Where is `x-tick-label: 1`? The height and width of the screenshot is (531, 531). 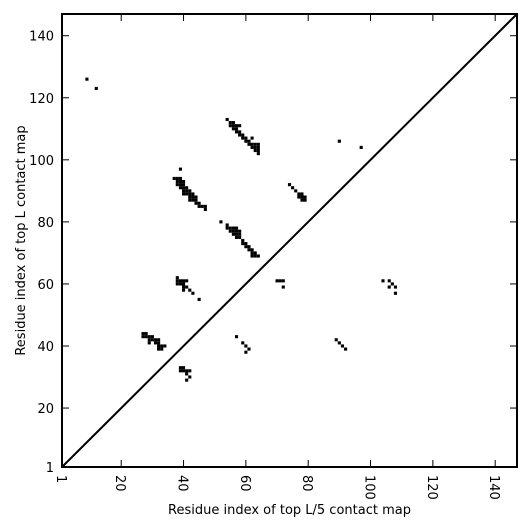
x-tick-label: 1 is located at coordinates (60, 479).